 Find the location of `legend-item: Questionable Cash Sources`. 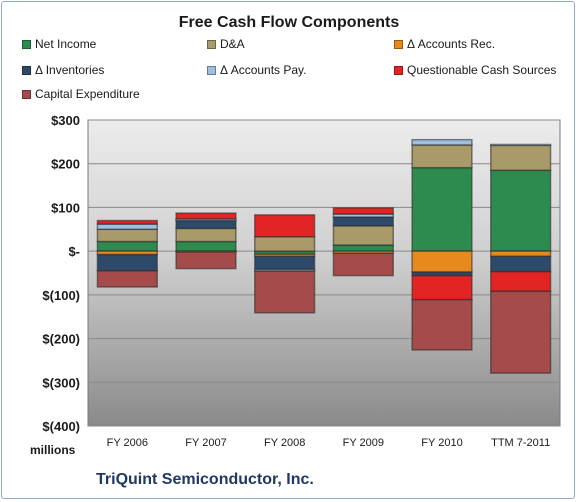

legend-item: Questionable Cash Sources is located at coordinates (475, 70).